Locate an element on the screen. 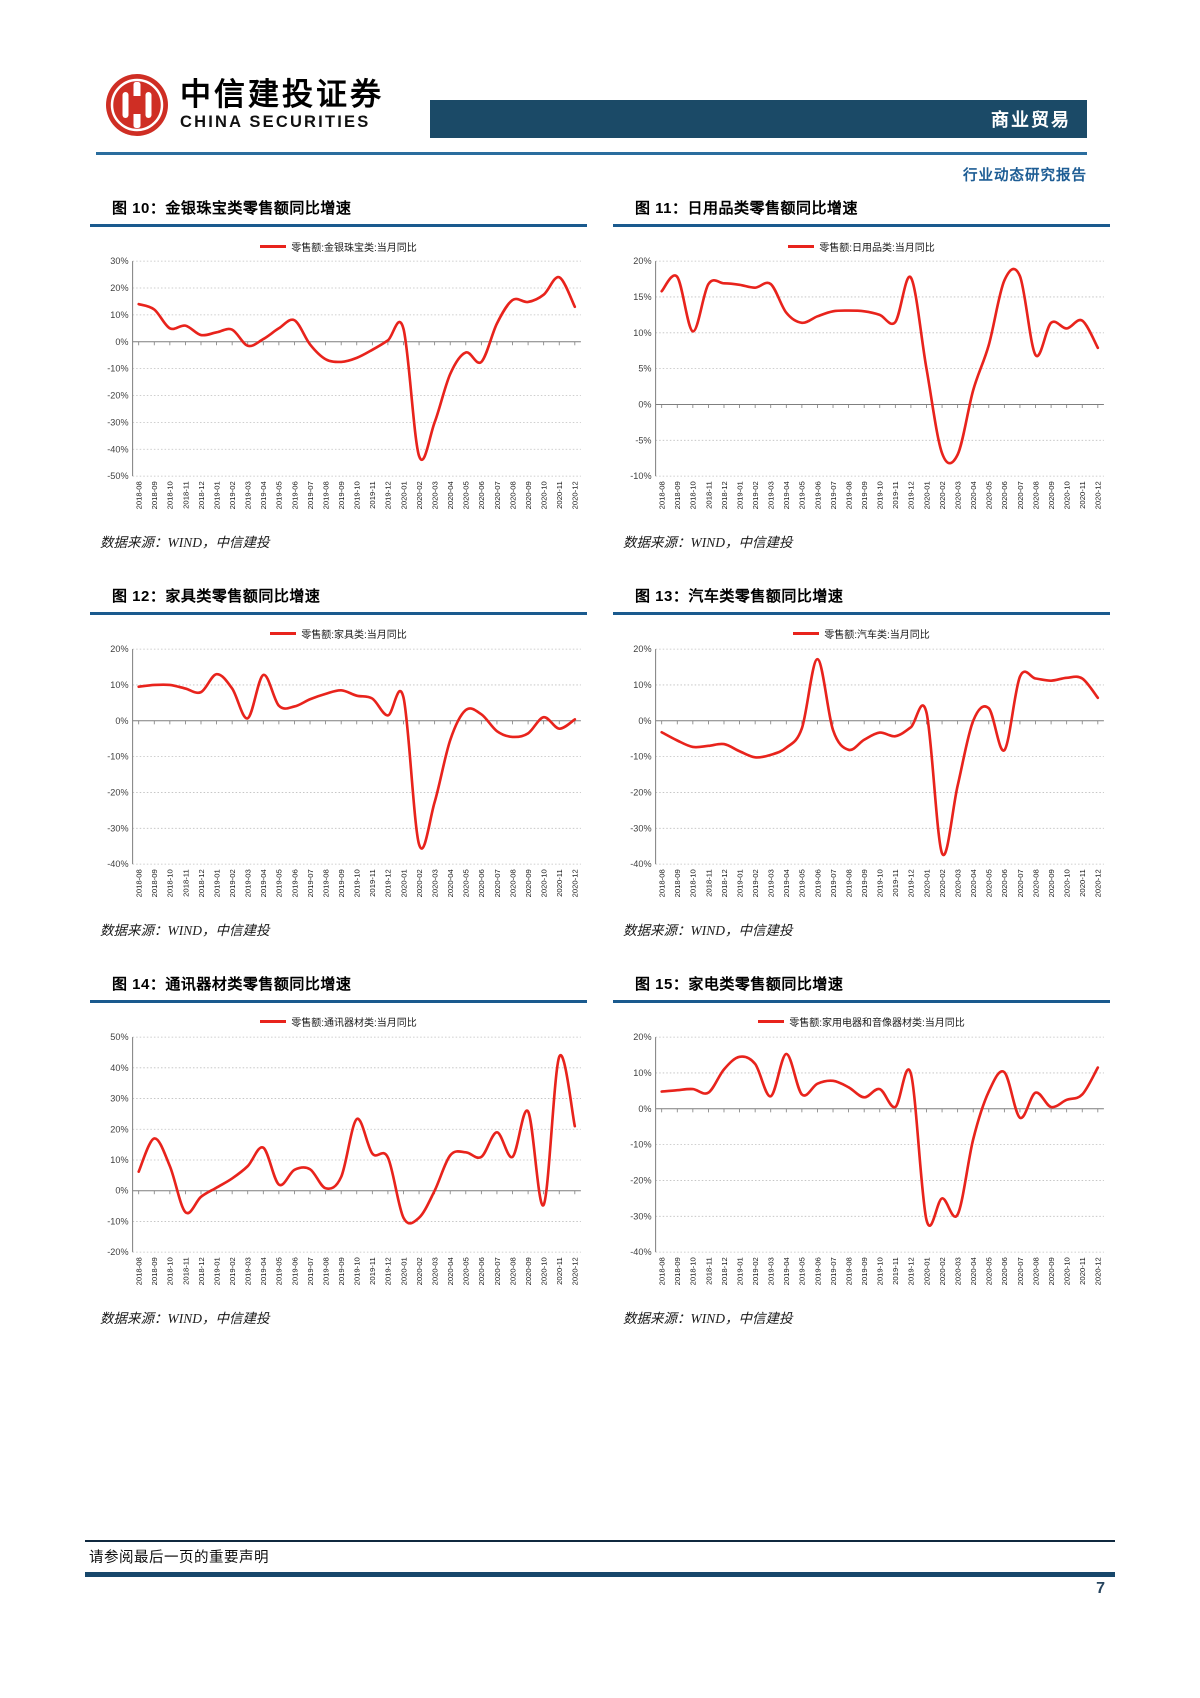 Image resolution: width=1200 pixels, height=1698 pixels. svg-text: 2020-05 is located at coordinates (466, 1271).